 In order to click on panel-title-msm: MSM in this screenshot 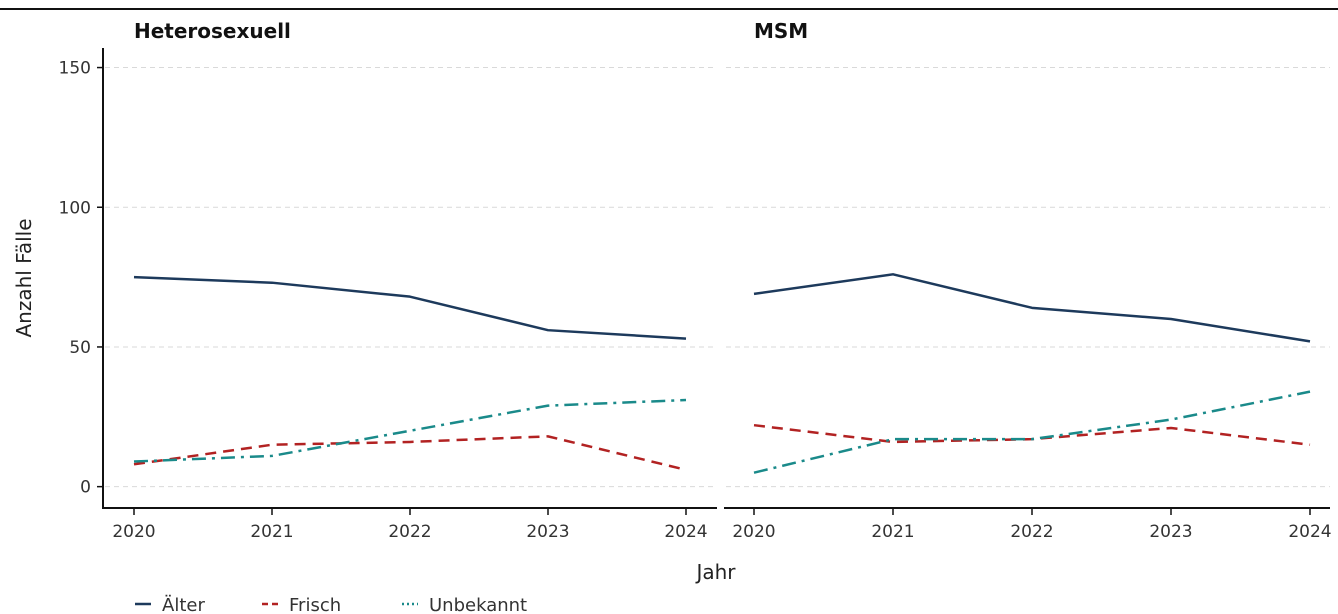, I will do `click(781, 31)`.